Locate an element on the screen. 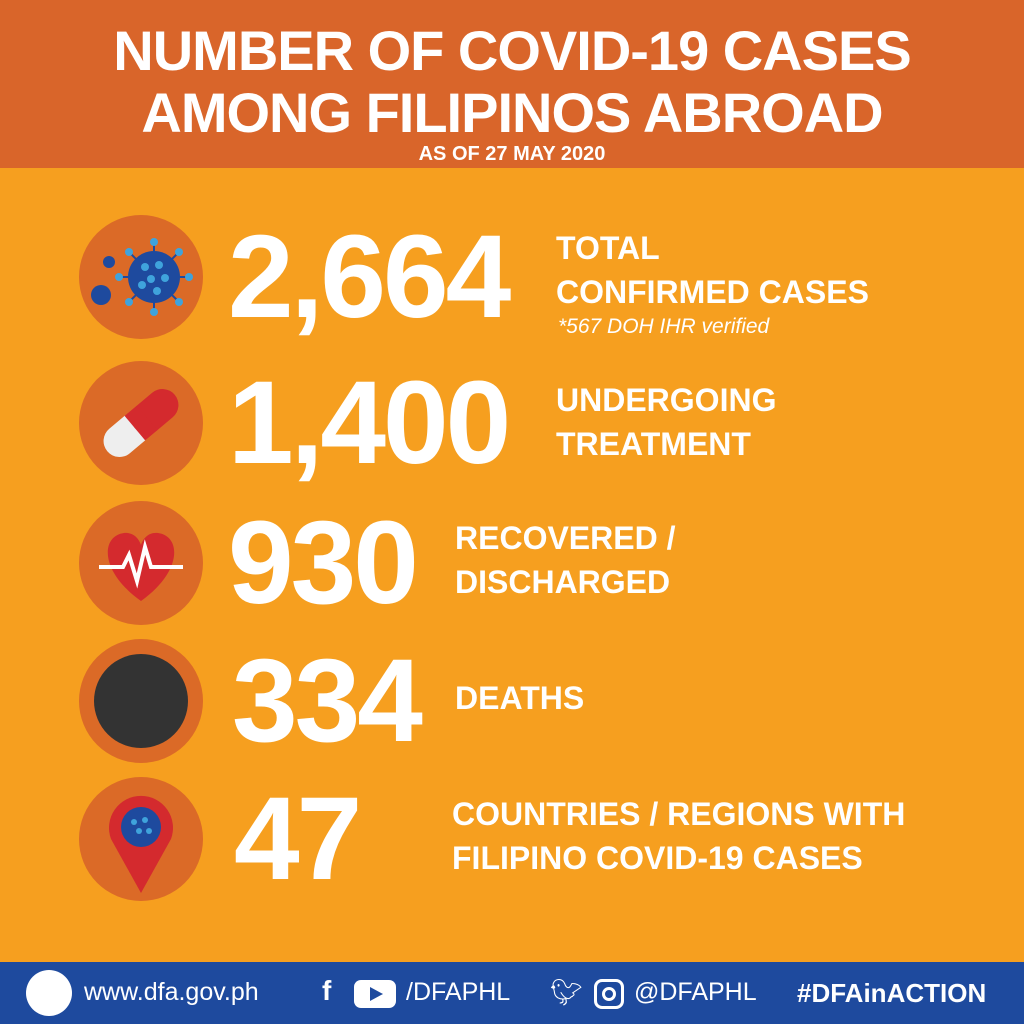 This screenshot has height=1024, width=1024. stat-note: *567 DOH IHR verified is located at coordinates (664, 326).